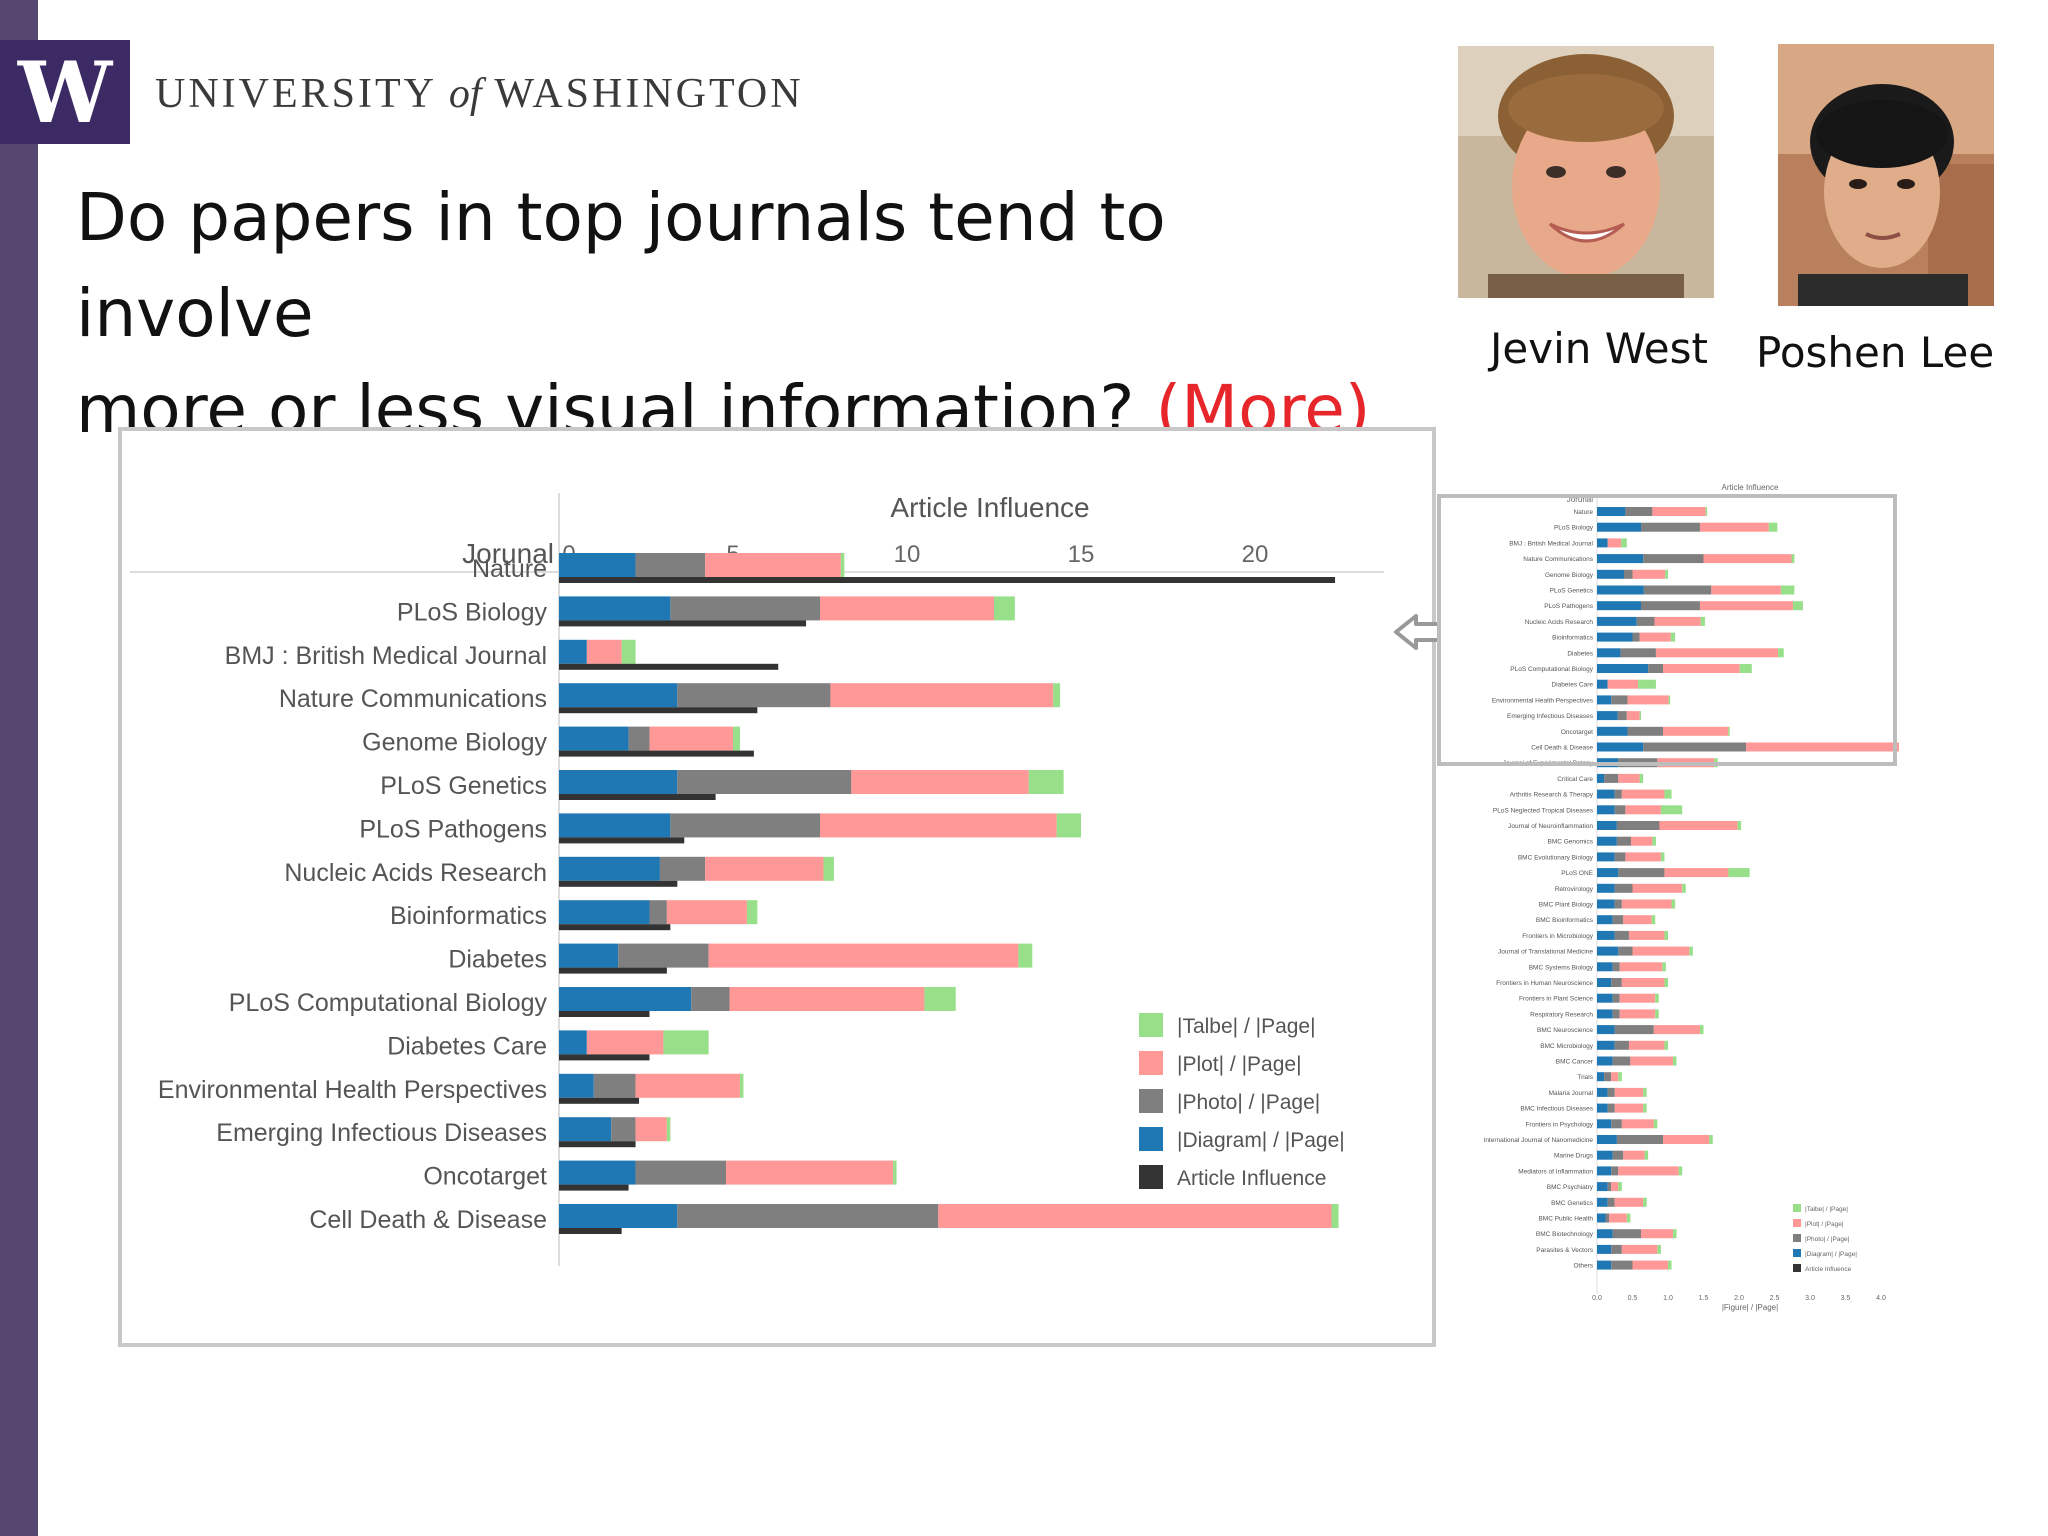 This screenshot has width=2048, height=1536. I want to click on thumb-category-label: Frontiers in Psychology, so click(1559, 1124).